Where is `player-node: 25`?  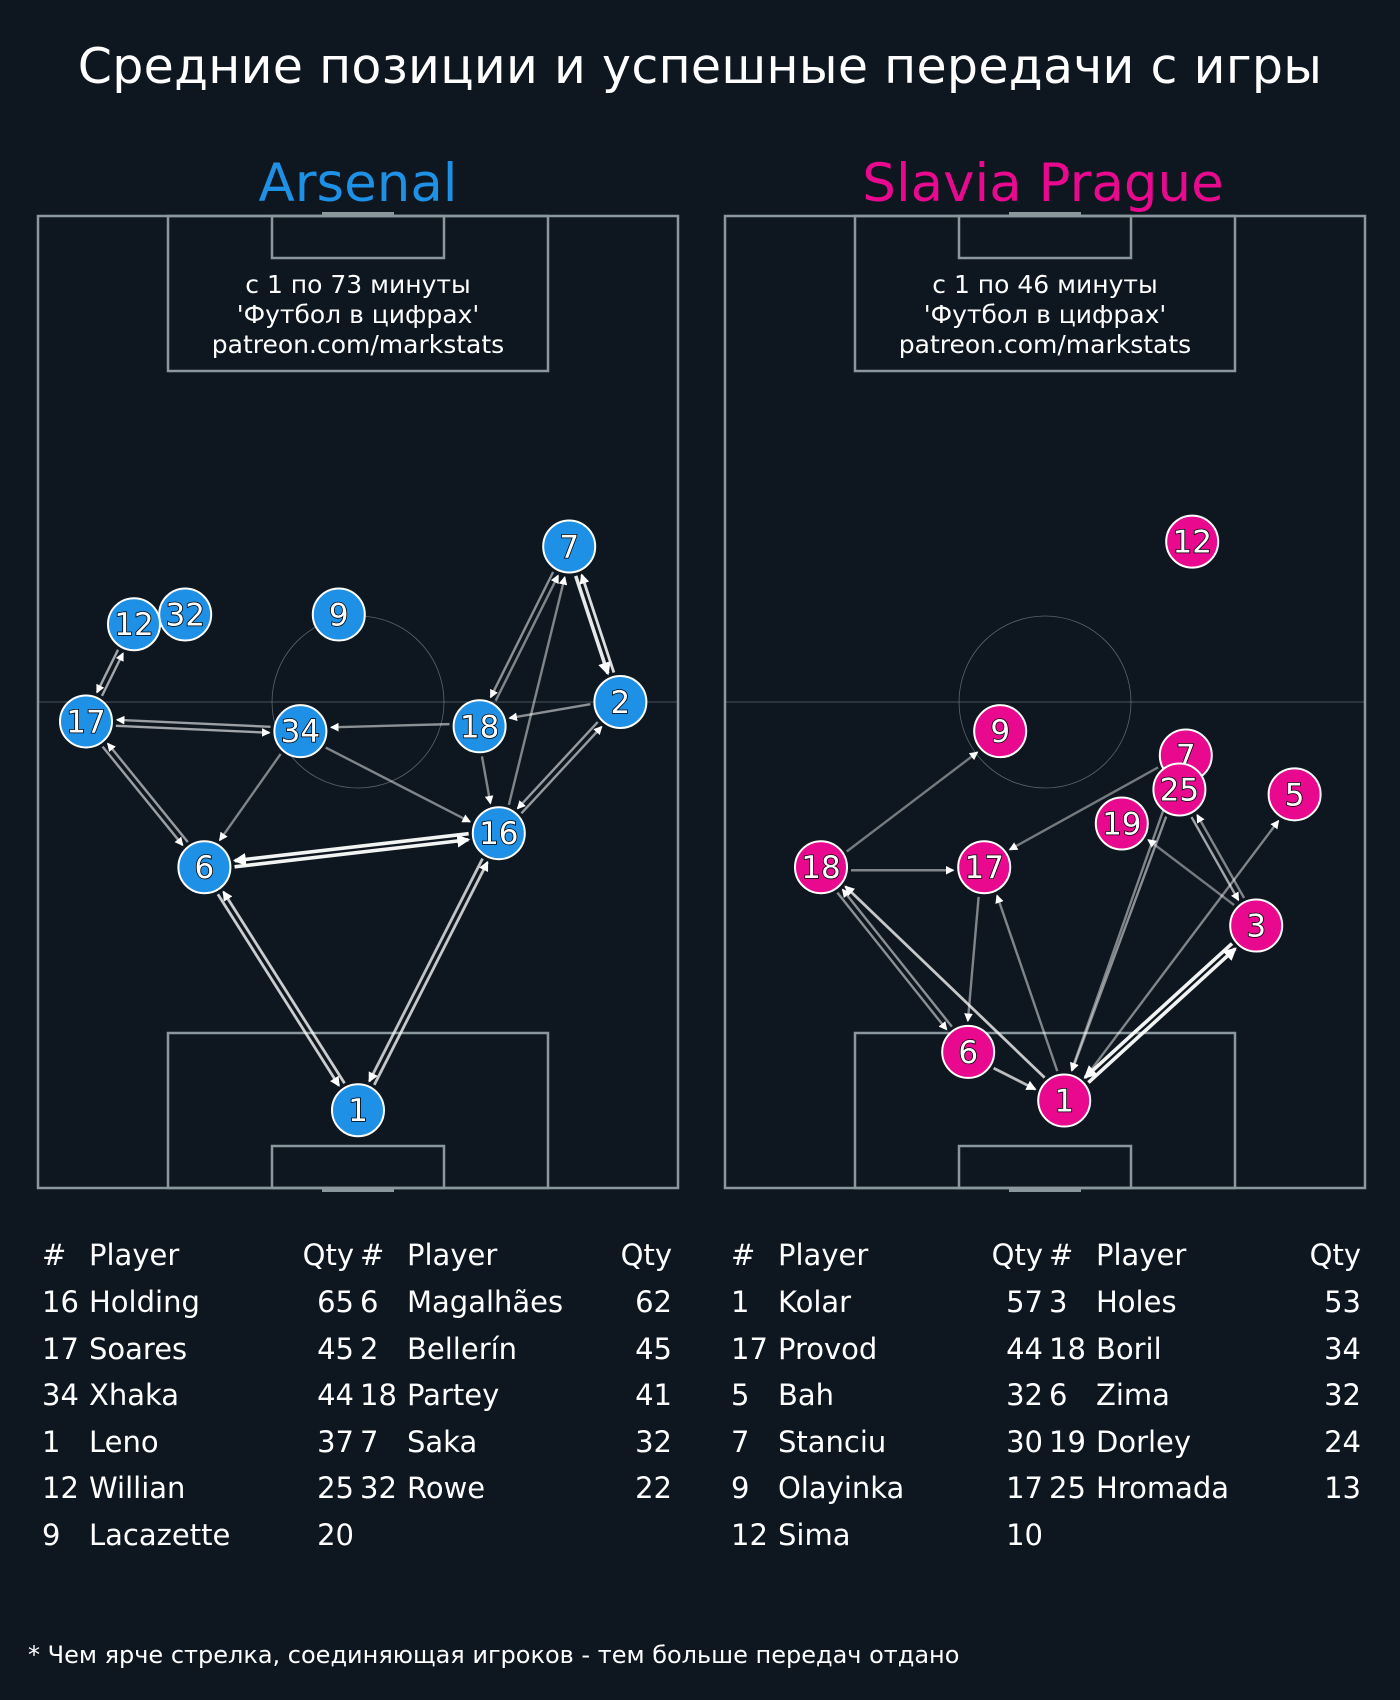
player-node: 25 is located at coordinates (1179, 789).